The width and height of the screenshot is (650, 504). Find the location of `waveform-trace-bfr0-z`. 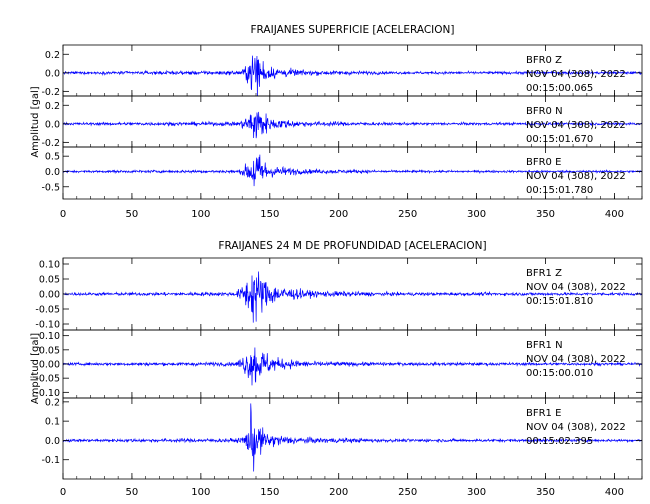

waveform-trace-bfr0-z is located at coordinates (352, 75).